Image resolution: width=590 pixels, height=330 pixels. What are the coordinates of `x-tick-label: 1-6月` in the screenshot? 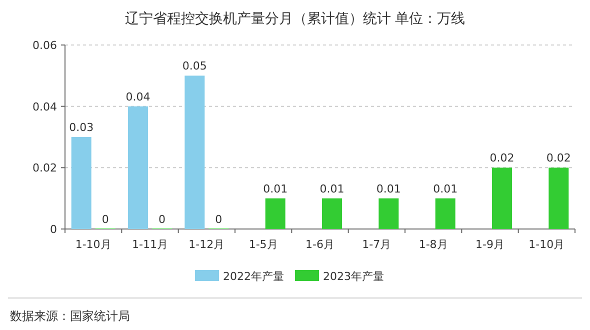 It's located at (320, 244).